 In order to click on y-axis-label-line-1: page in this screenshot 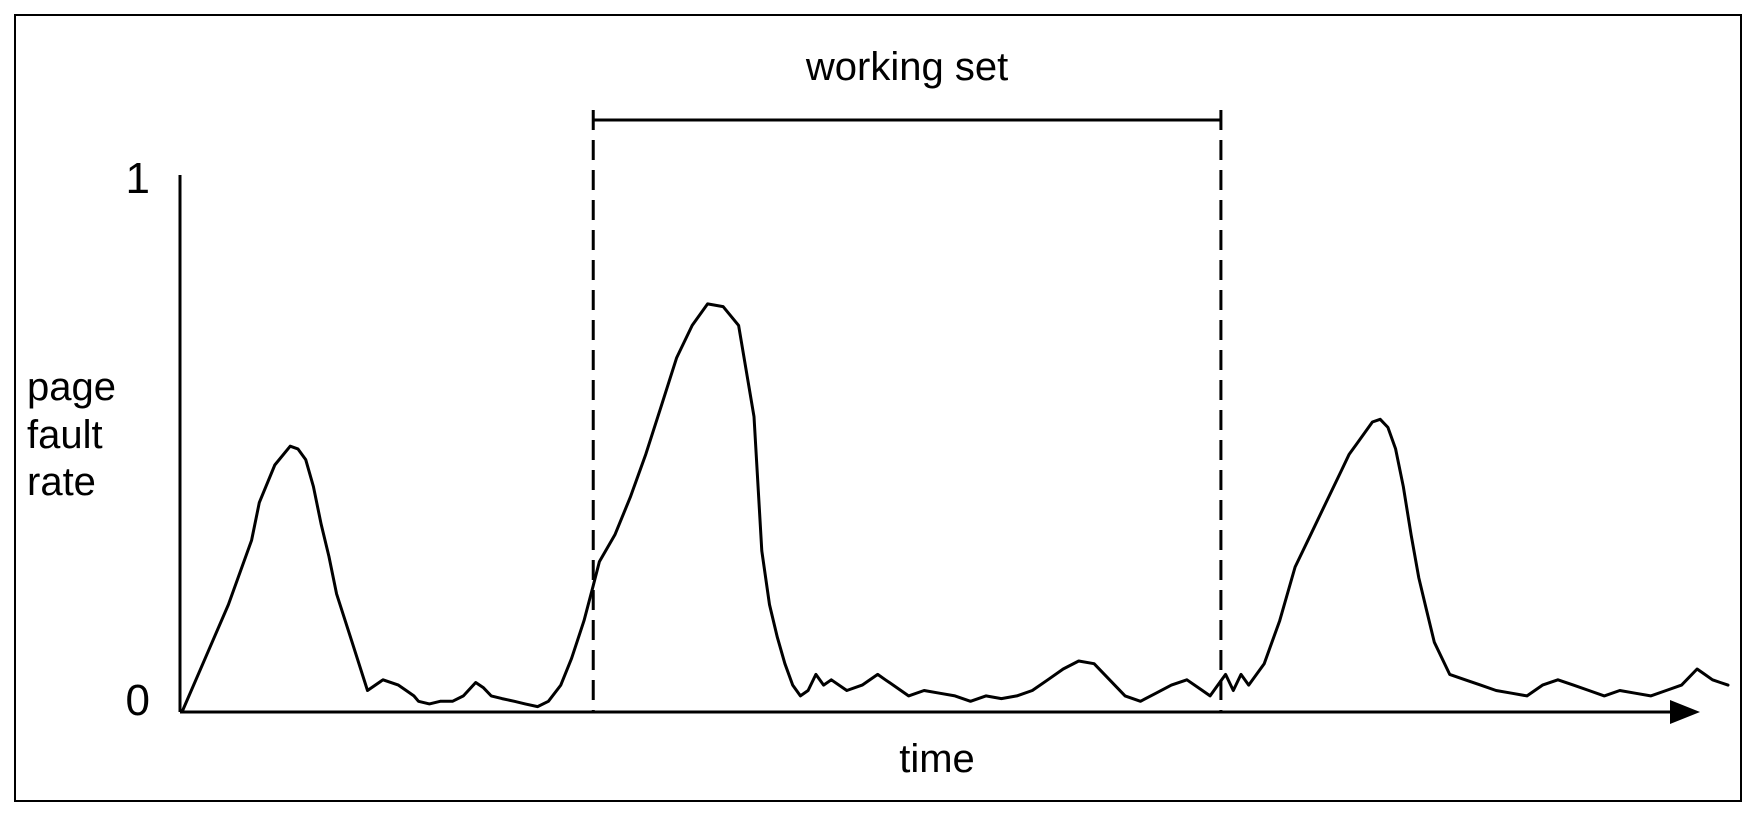, I will do `click(71, 387)`.